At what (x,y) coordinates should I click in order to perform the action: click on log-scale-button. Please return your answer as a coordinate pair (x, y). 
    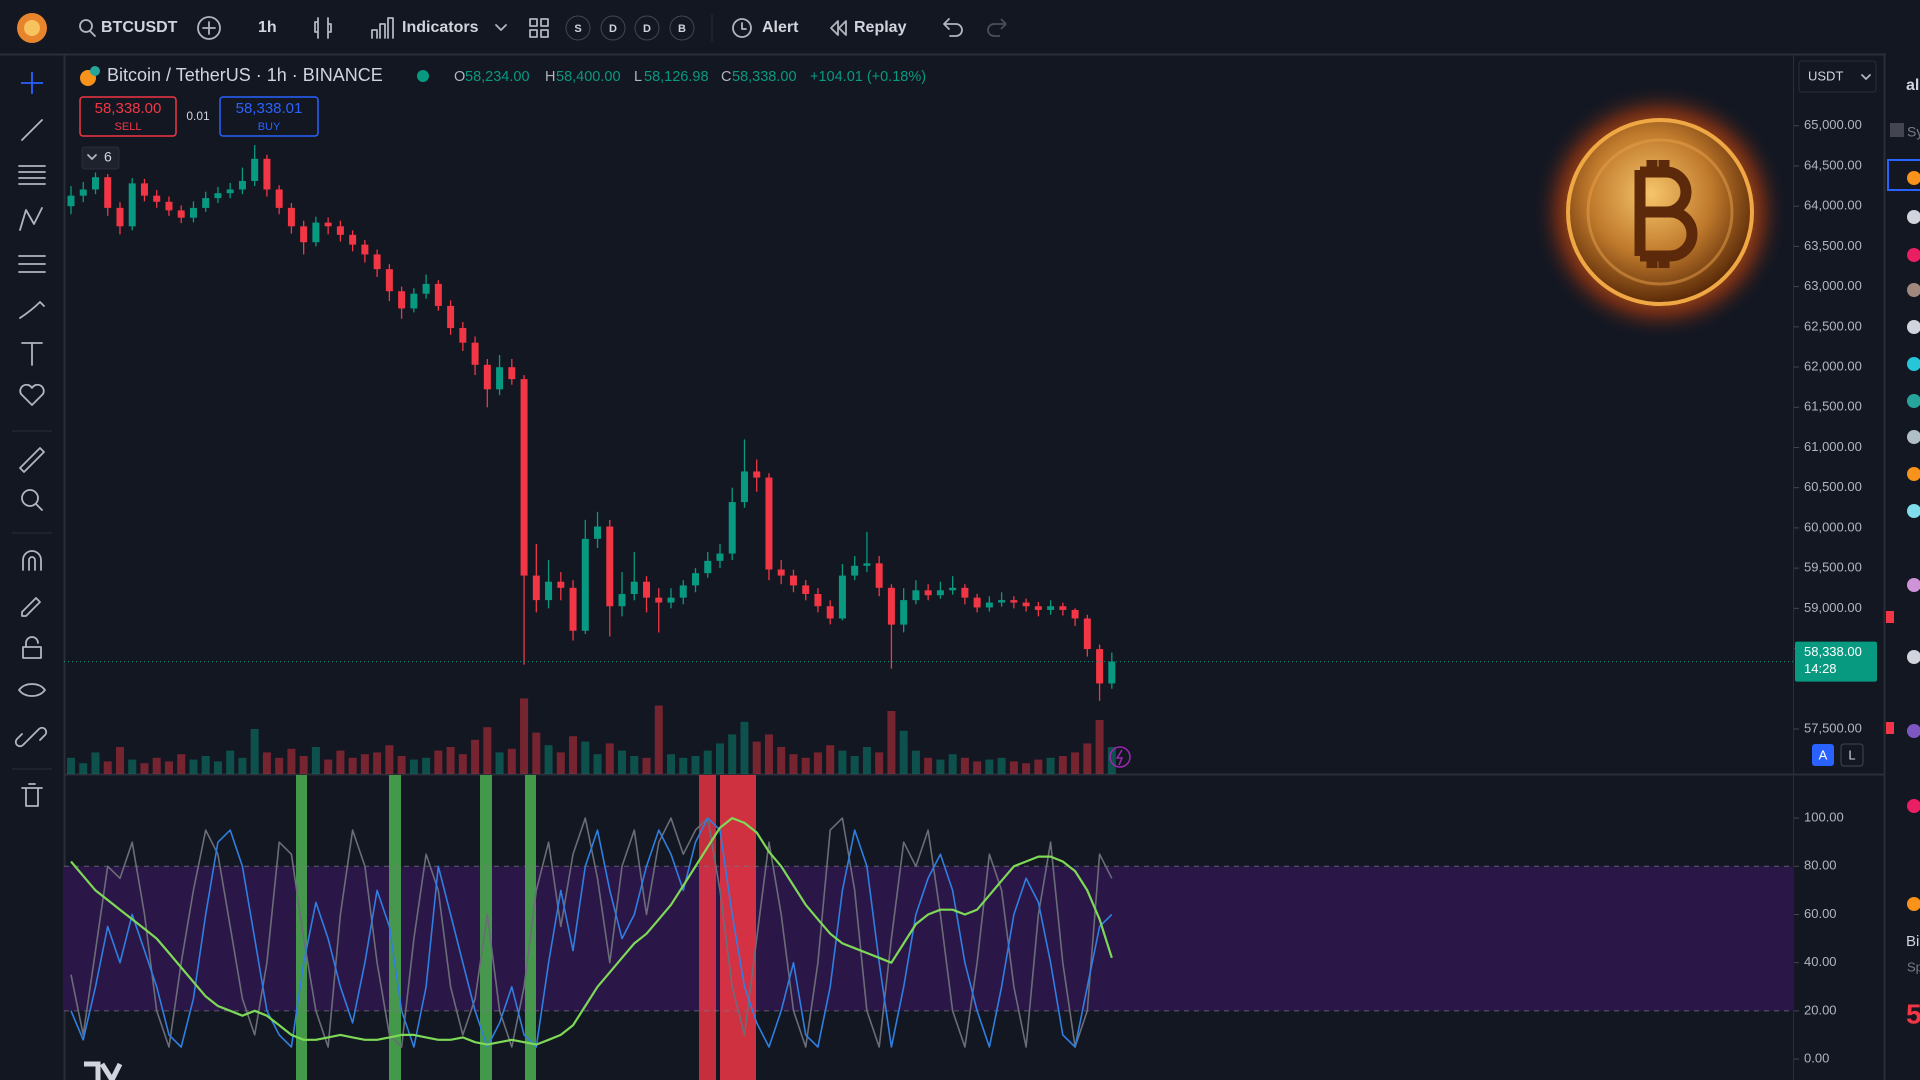
    Looking at the image, I should click on (1852, 755).